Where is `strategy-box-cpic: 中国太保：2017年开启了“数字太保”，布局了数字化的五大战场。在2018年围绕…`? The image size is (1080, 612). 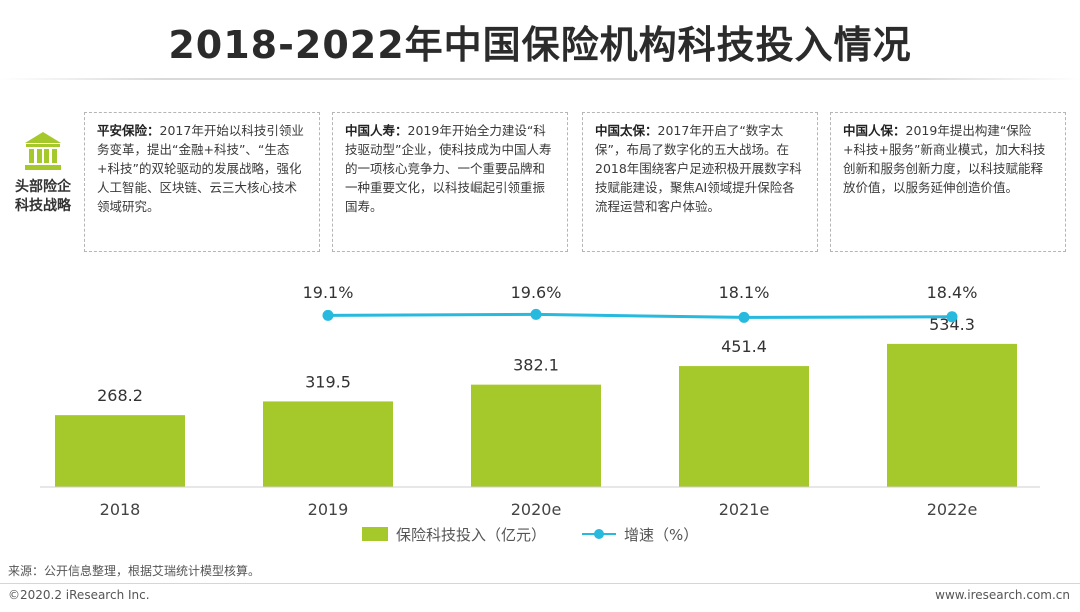
strategy-box-cpic: 中国太保：2017年开启了“数字太保”，布局了数字化的五大战场。在2018年围绕… is located at coordinates (700, 182).